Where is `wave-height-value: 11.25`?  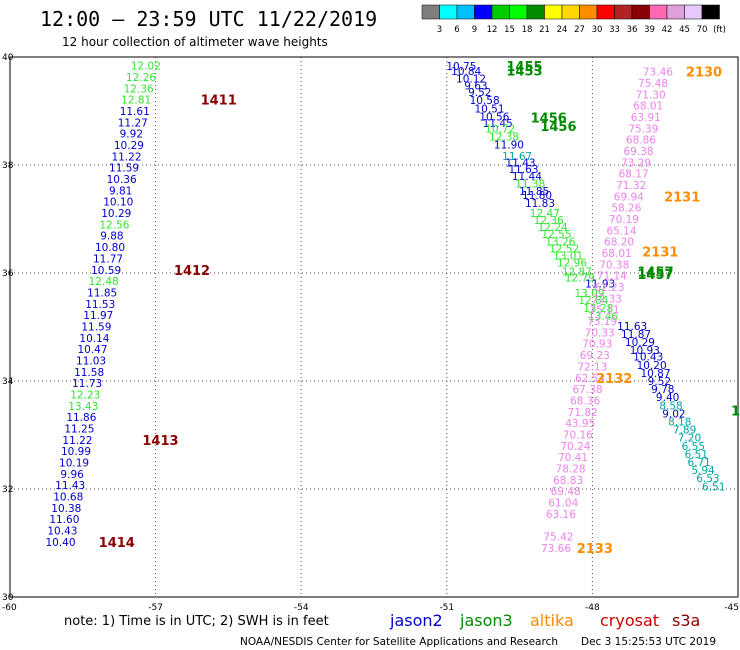
wave-height-value: 11.25 is located at coordinates (79, 430).